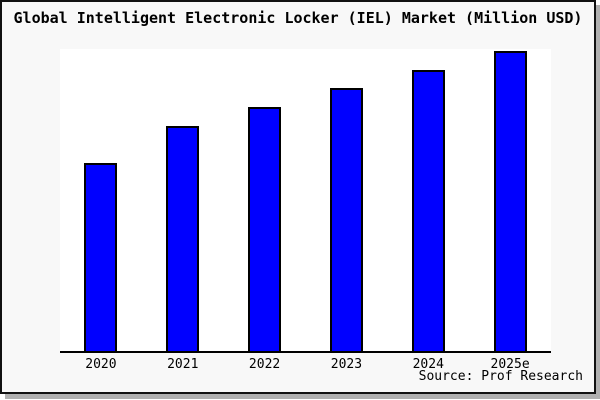  What do you see at coordinates (500, 376) in the screenshot?
I see `source-credit: Source: Prof Research` at bounding box center [500, 376].